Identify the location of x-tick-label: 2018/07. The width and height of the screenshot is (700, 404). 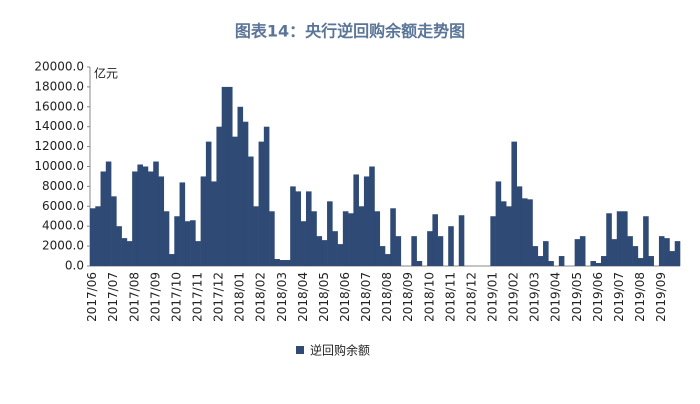
(366, 297).